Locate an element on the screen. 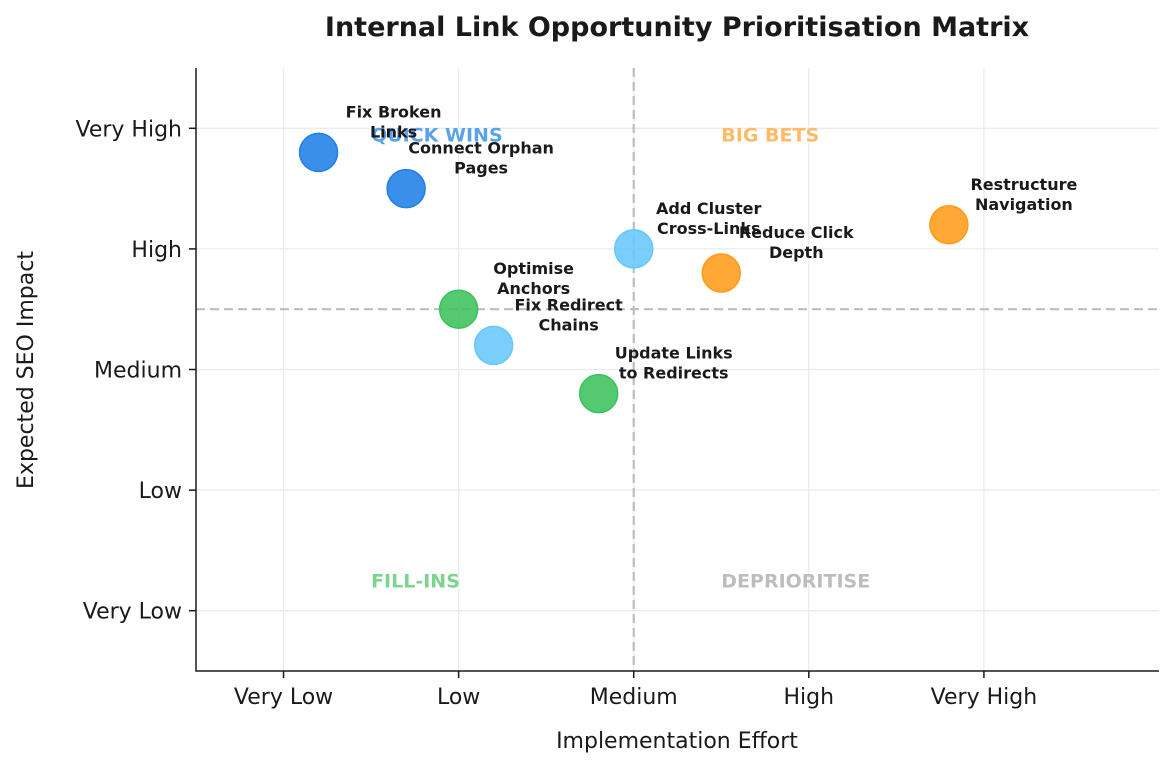 This screenshot has height=769, width=1173. y-tick-label: Low is located at coordinates (160, 491).